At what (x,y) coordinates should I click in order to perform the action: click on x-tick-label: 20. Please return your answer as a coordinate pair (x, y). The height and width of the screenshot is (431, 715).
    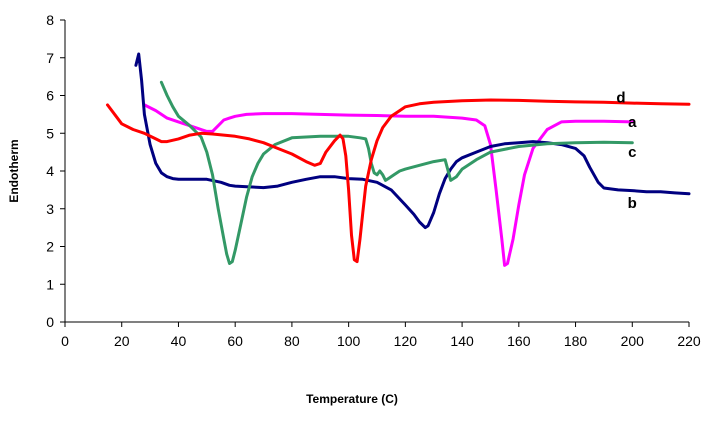
    Looking at the image, I should click on (122, 341).